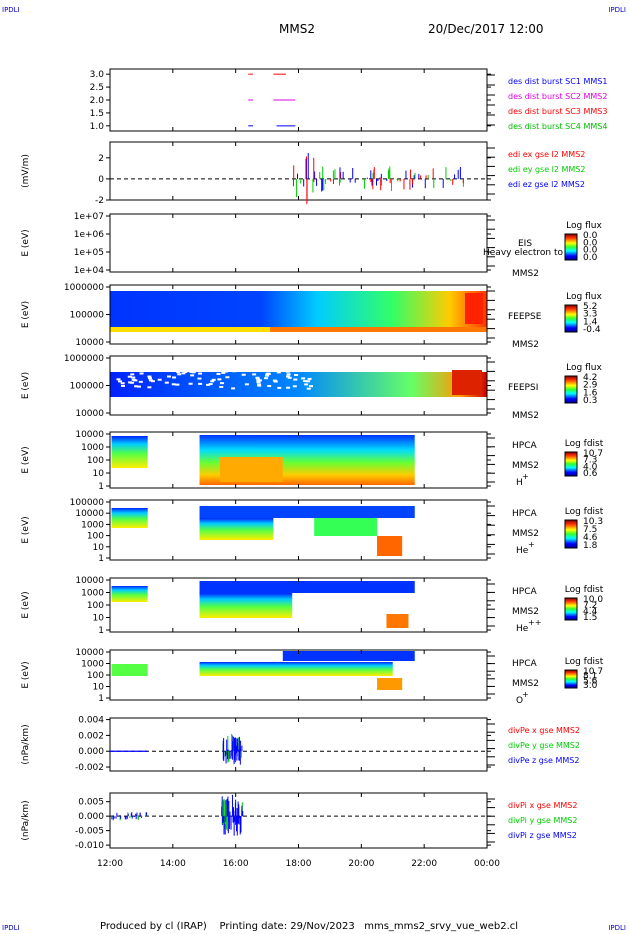  What do you see at coordinates (542, 805) in the screenshot?
I see `legend-10-0: divPi x gse MMS2` at bounding box center [542, 805].